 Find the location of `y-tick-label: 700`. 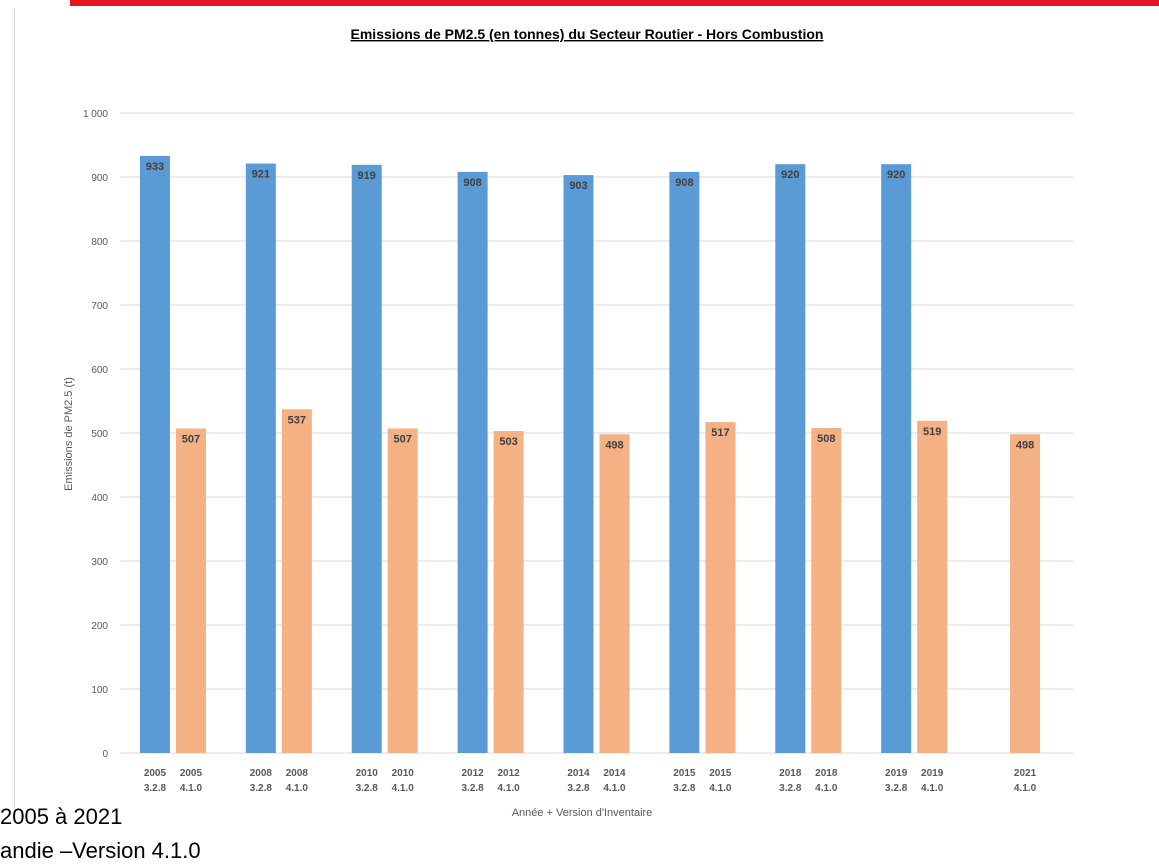

y-tick-label: 700 is located at coordinates (99, 306).